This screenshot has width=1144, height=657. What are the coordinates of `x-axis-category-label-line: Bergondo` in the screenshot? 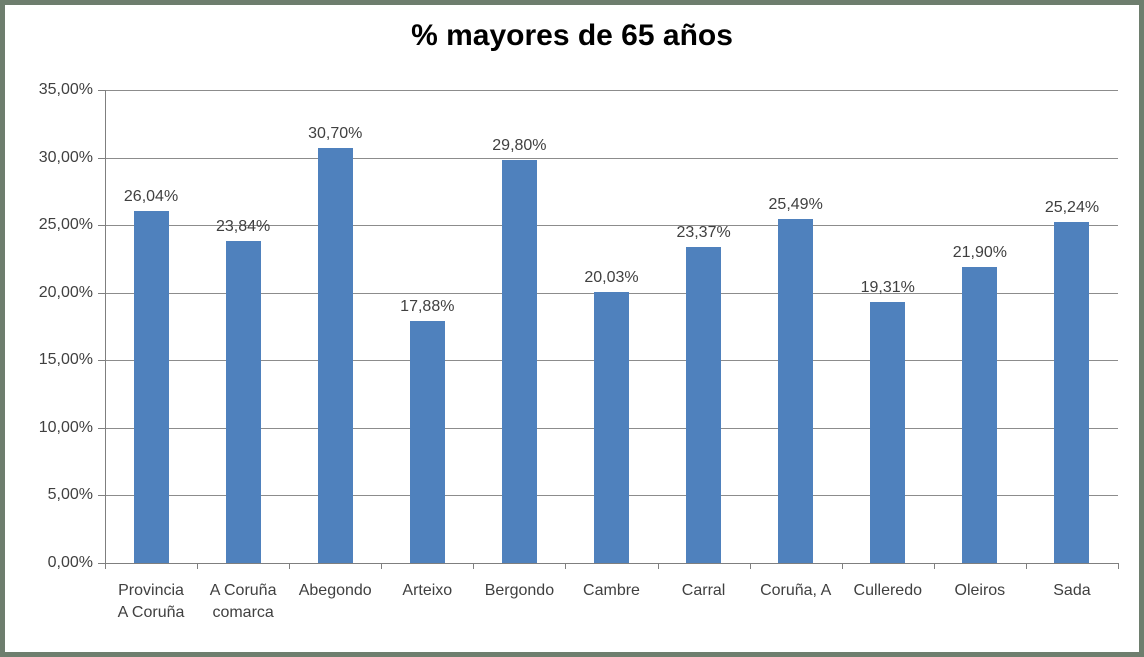 It's located at (519, 590).